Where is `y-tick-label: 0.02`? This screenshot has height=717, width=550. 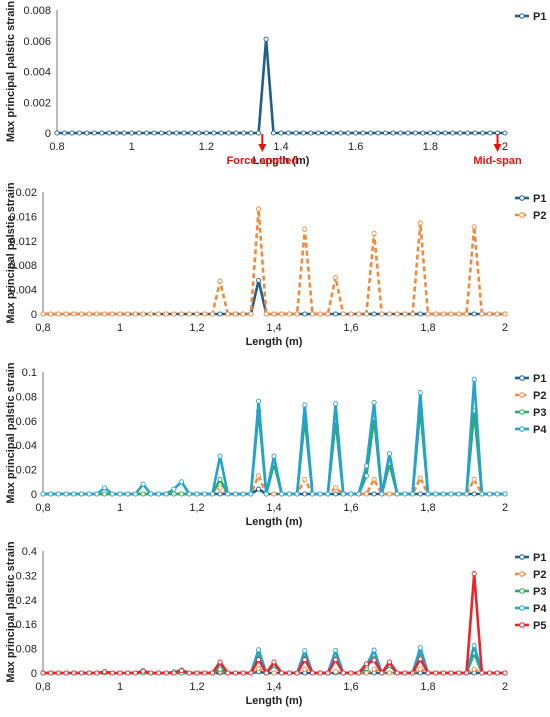 y-tick-label: 0.02 is located at coordinates (26, 193).